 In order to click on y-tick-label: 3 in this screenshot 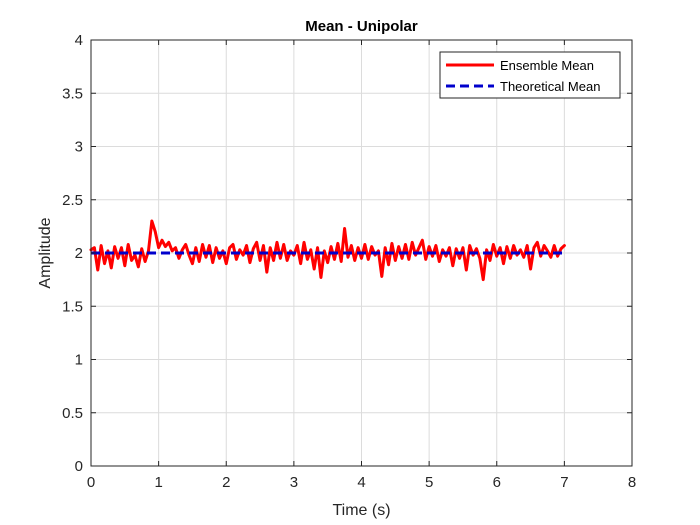, I will do `click(79, 147)`.